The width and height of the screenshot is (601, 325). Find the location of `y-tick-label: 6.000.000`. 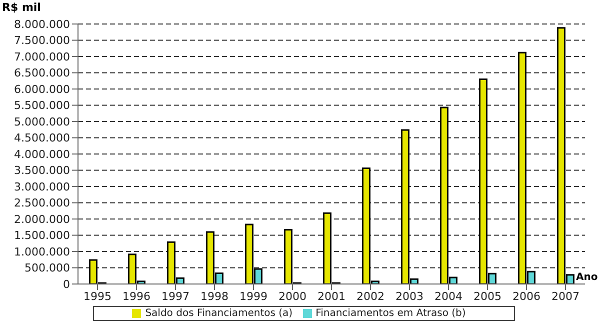

y-tick-label: 6.000.000 is located at coordinates (42, 89).